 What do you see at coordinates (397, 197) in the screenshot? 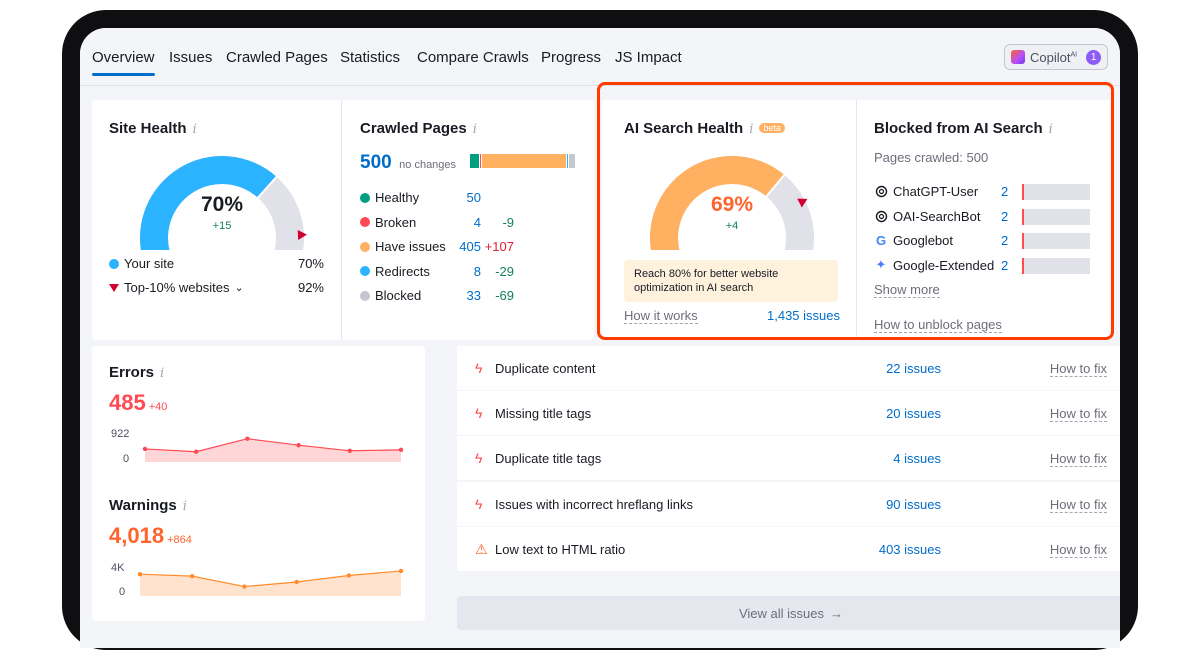
I see `crawled-row-label: Healthy` at bounding box center [397, 197].